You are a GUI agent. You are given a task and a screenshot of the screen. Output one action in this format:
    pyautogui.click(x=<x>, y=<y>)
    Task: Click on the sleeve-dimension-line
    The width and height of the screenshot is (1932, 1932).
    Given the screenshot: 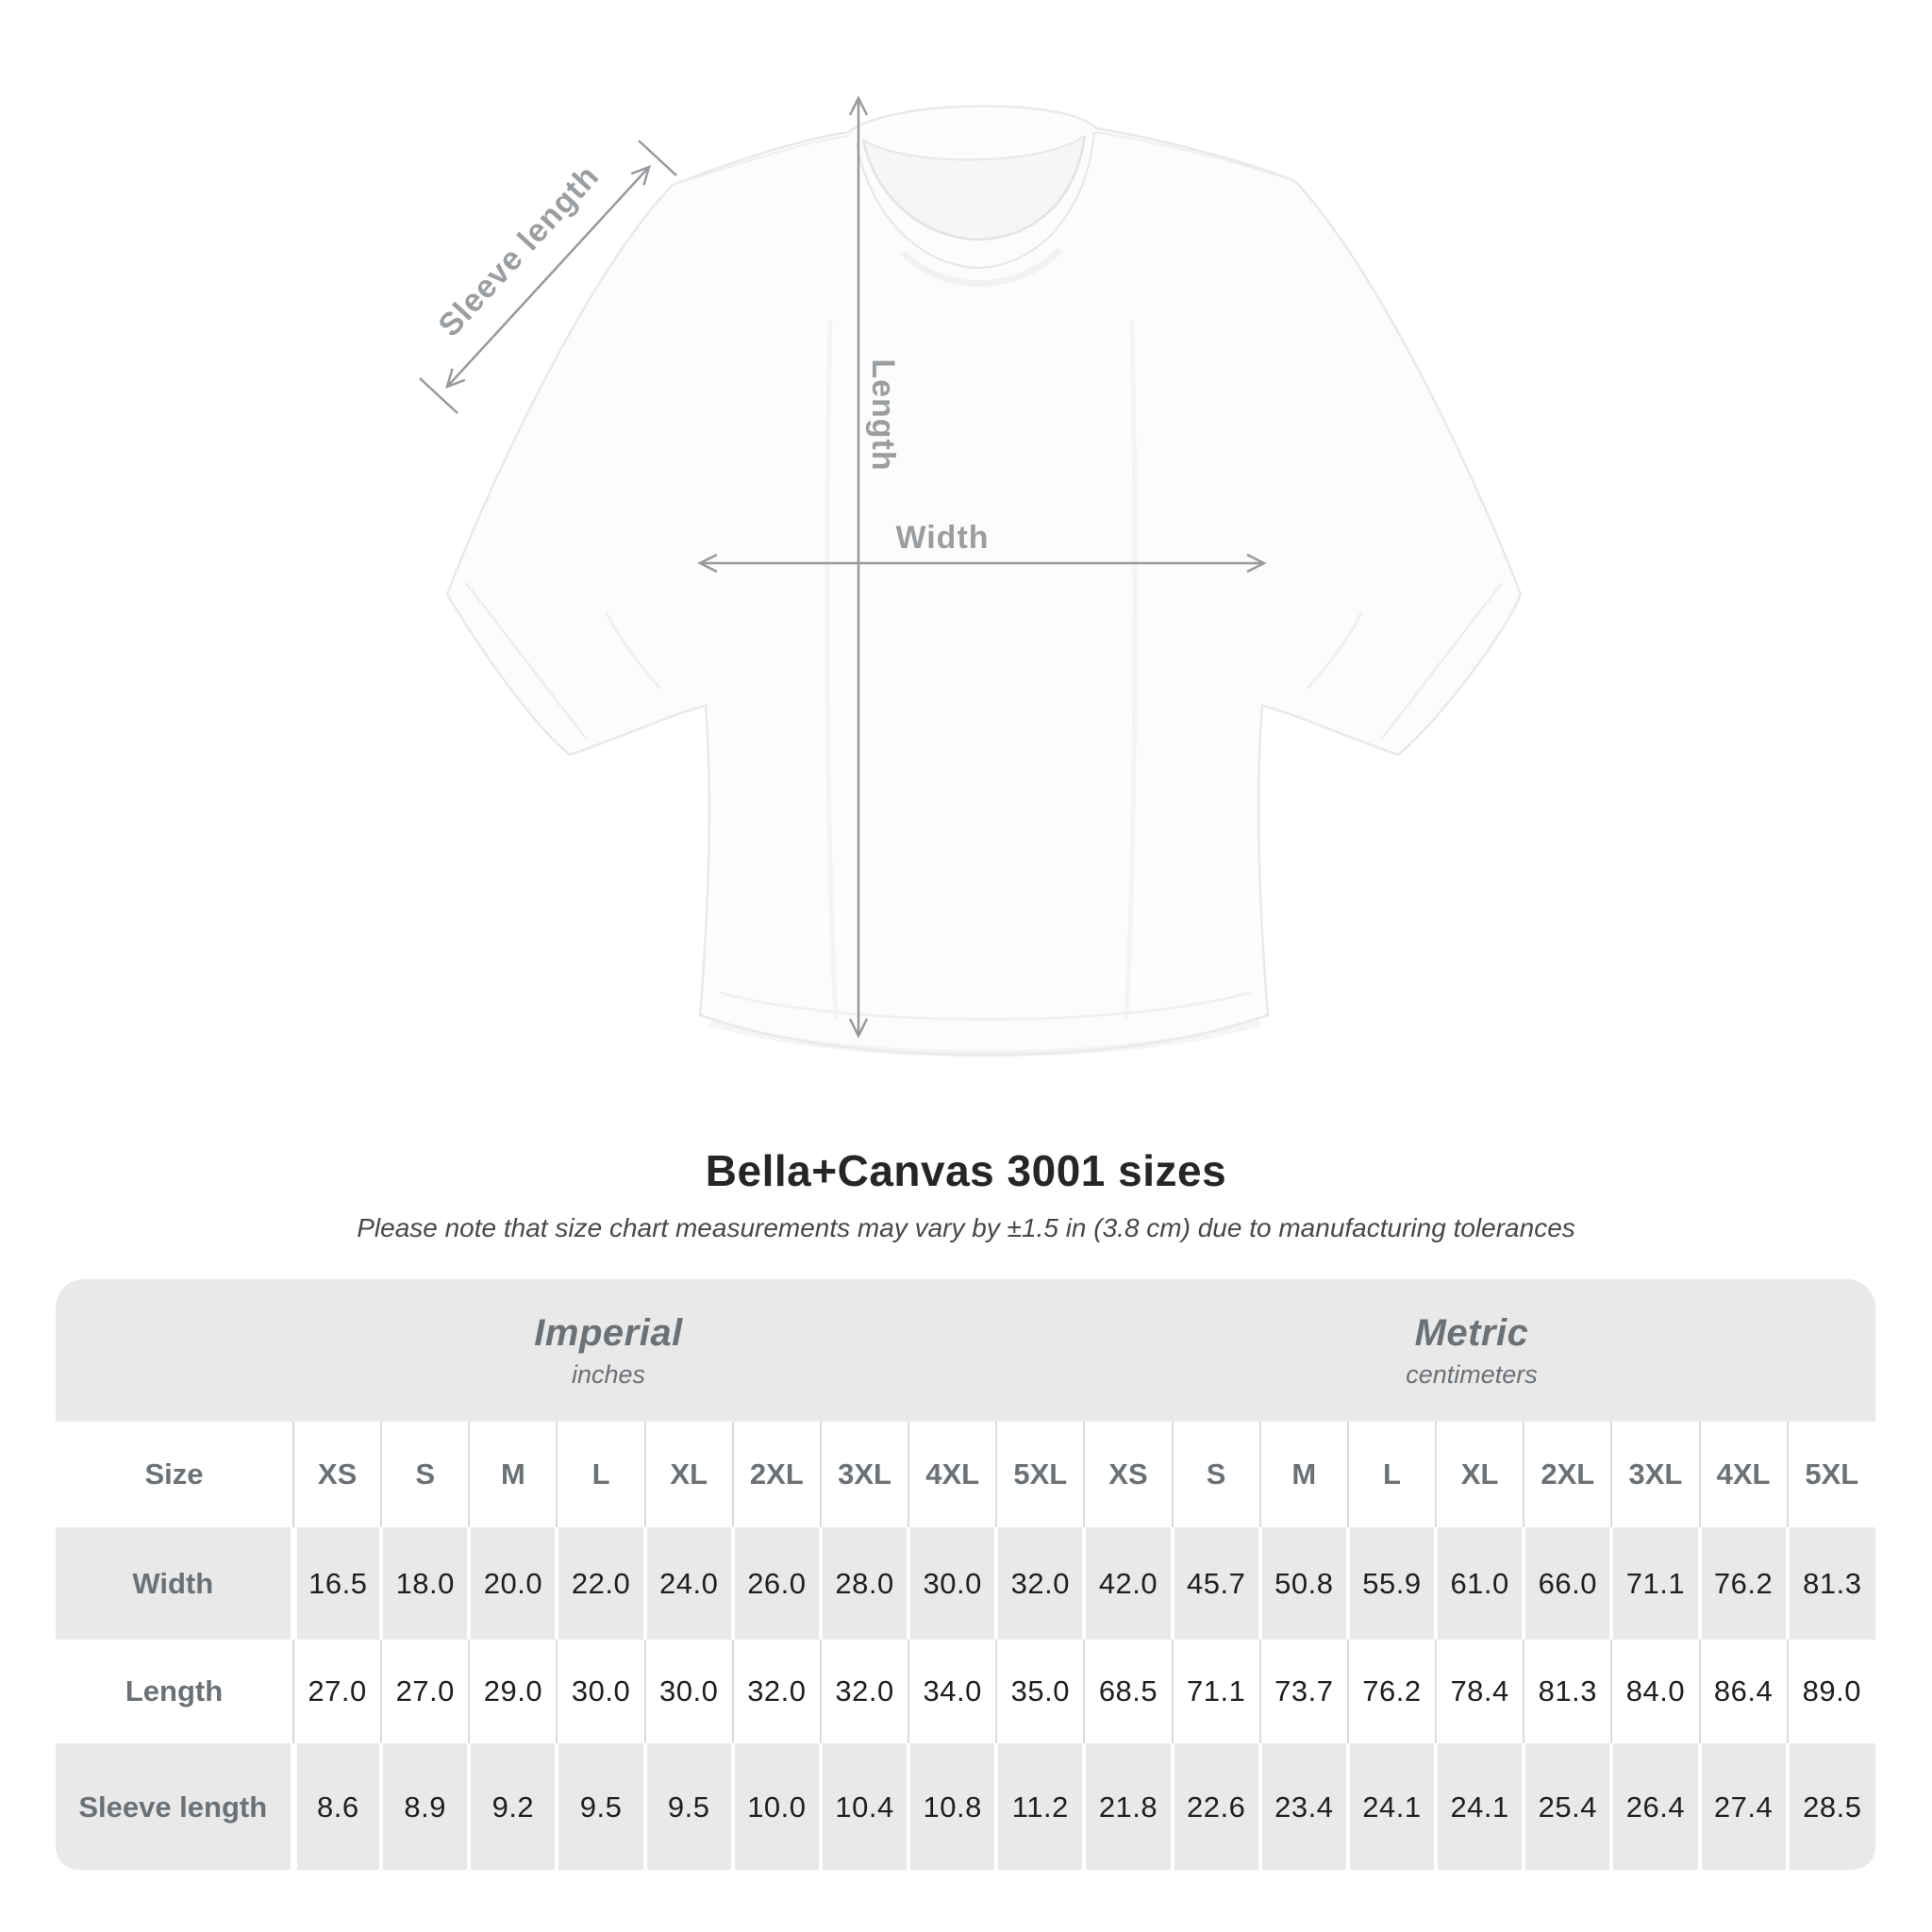 What is the action you would take?
    pyautogui.click(x=548, y=277)
    